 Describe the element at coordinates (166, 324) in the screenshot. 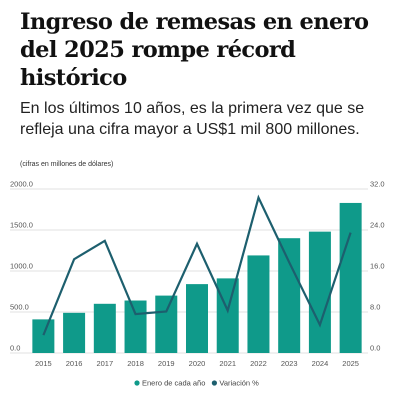

I see `bar-2019` at that location.